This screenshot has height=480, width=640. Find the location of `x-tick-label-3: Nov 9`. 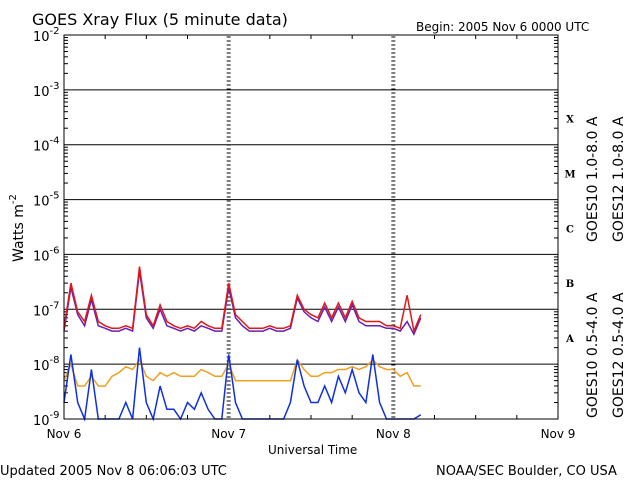

x-tick-label-3: Nov 9 is located at coordinates (558, 434).